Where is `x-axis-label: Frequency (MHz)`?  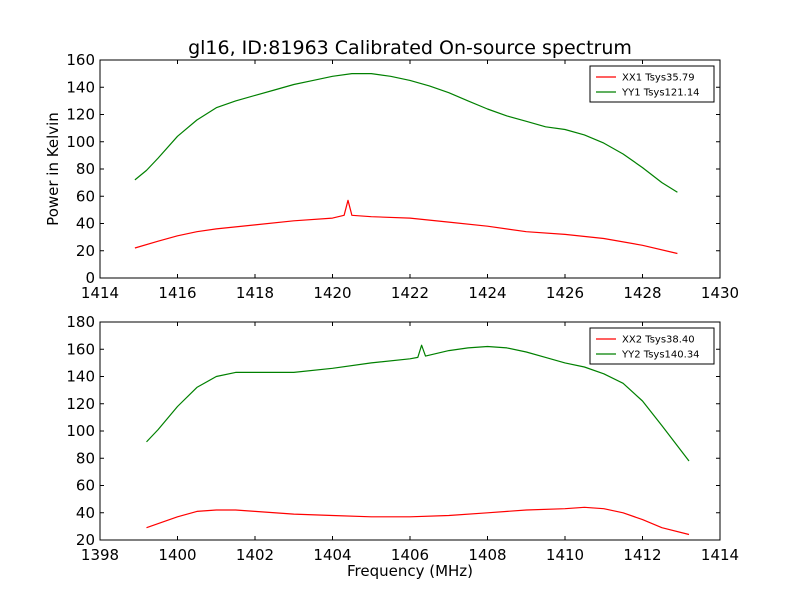
x-axis-label: Frequency (MHz) is located at coordinates (410, 571).